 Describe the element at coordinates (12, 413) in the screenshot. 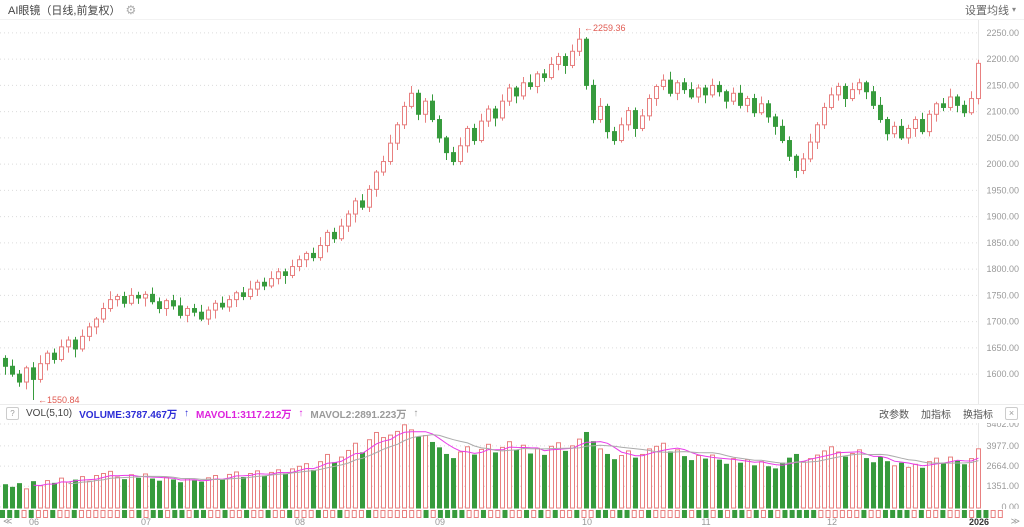

I see `help-icon: ?` at that location.